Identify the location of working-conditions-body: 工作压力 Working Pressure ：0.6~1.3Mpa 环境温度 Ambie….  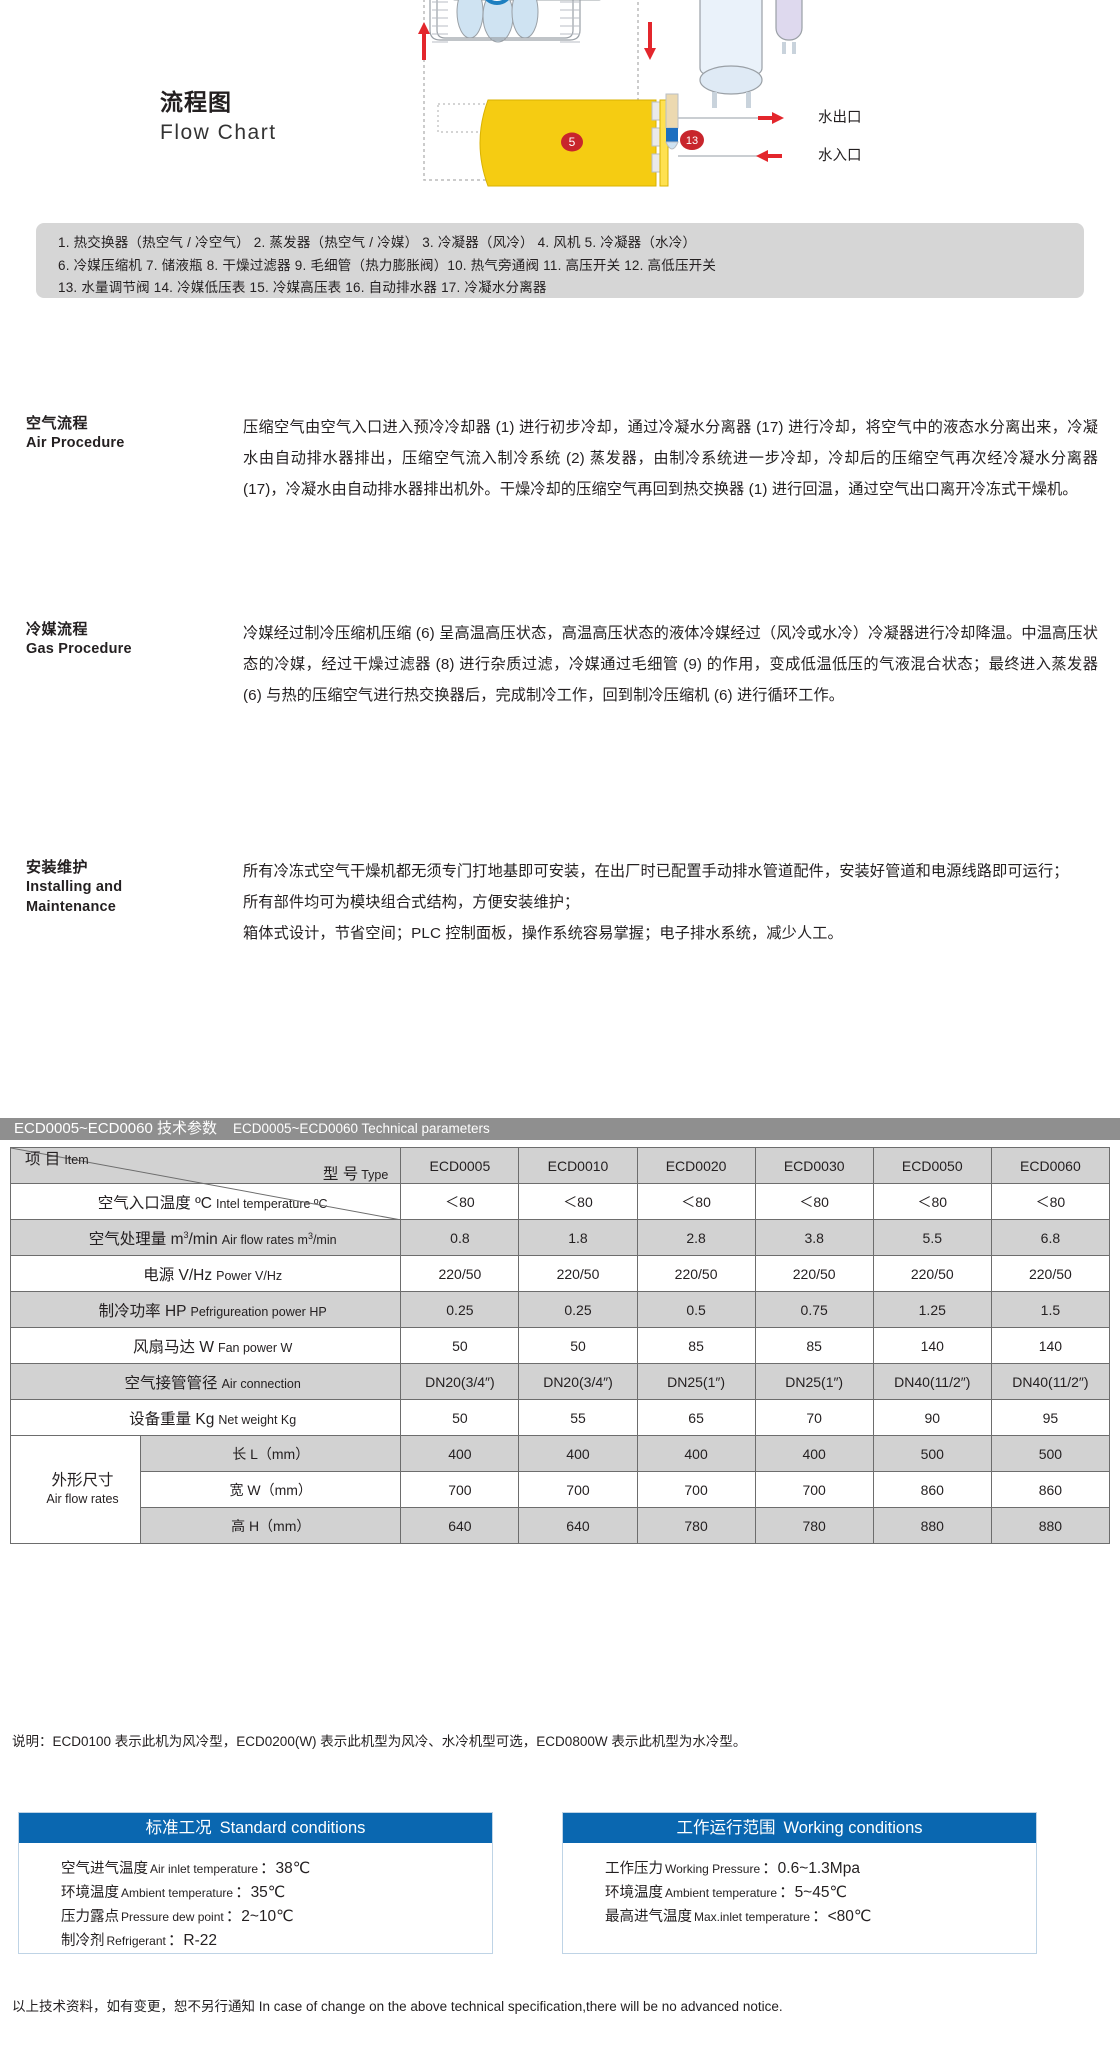
(799, 1898).